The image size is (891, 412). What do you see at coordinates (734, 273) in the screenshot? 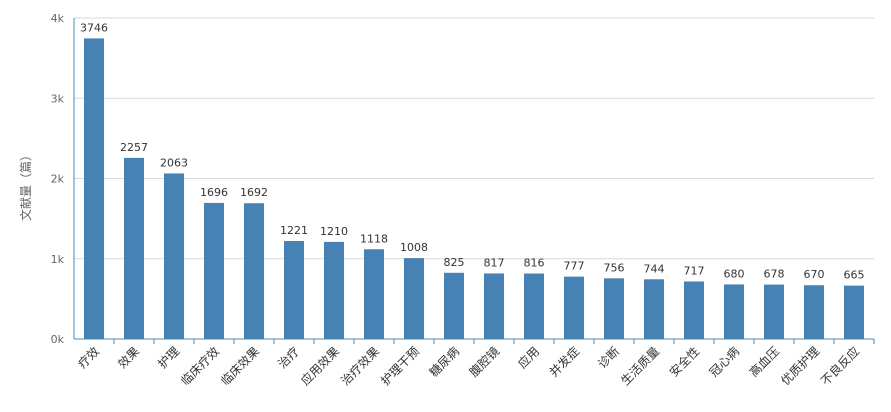
I see `bar-value-label: 680` at bounding box center [734, 273].